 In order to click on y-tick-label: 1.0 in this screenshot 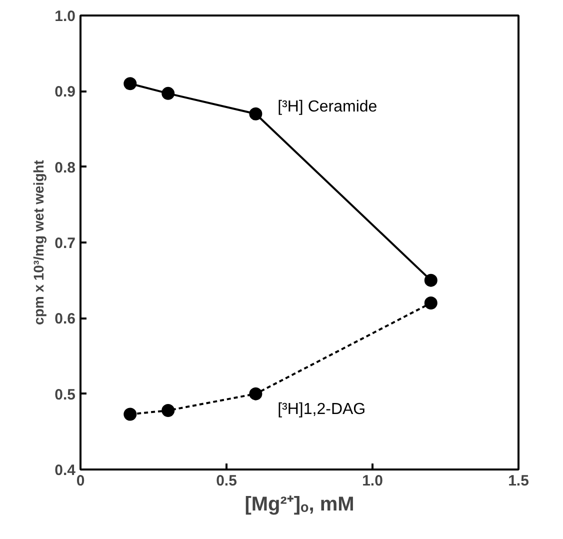, I will do `click(65, 16)`.